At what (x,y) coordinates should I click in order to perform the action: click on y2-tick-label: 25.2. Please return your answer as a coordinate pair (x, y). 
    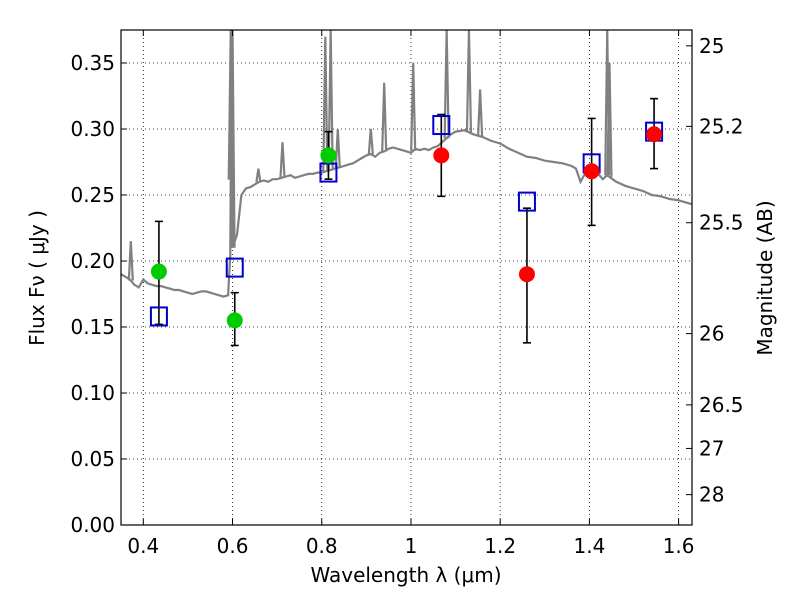
    Looking at the image, I should click on (721, 126).